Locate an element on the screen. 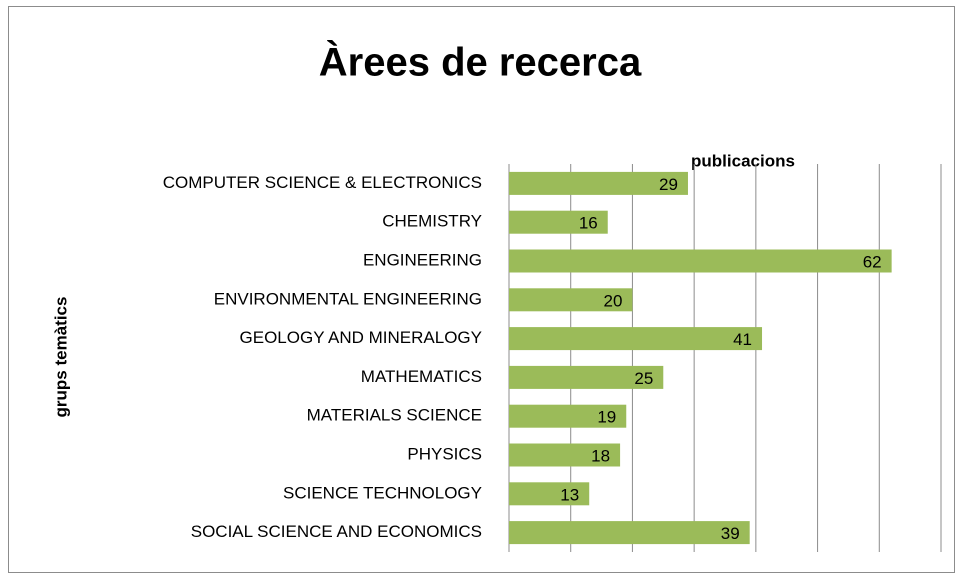 The image size is (956, 574). y-axis-label: grups temàtics is located at coordinates (60, 357).